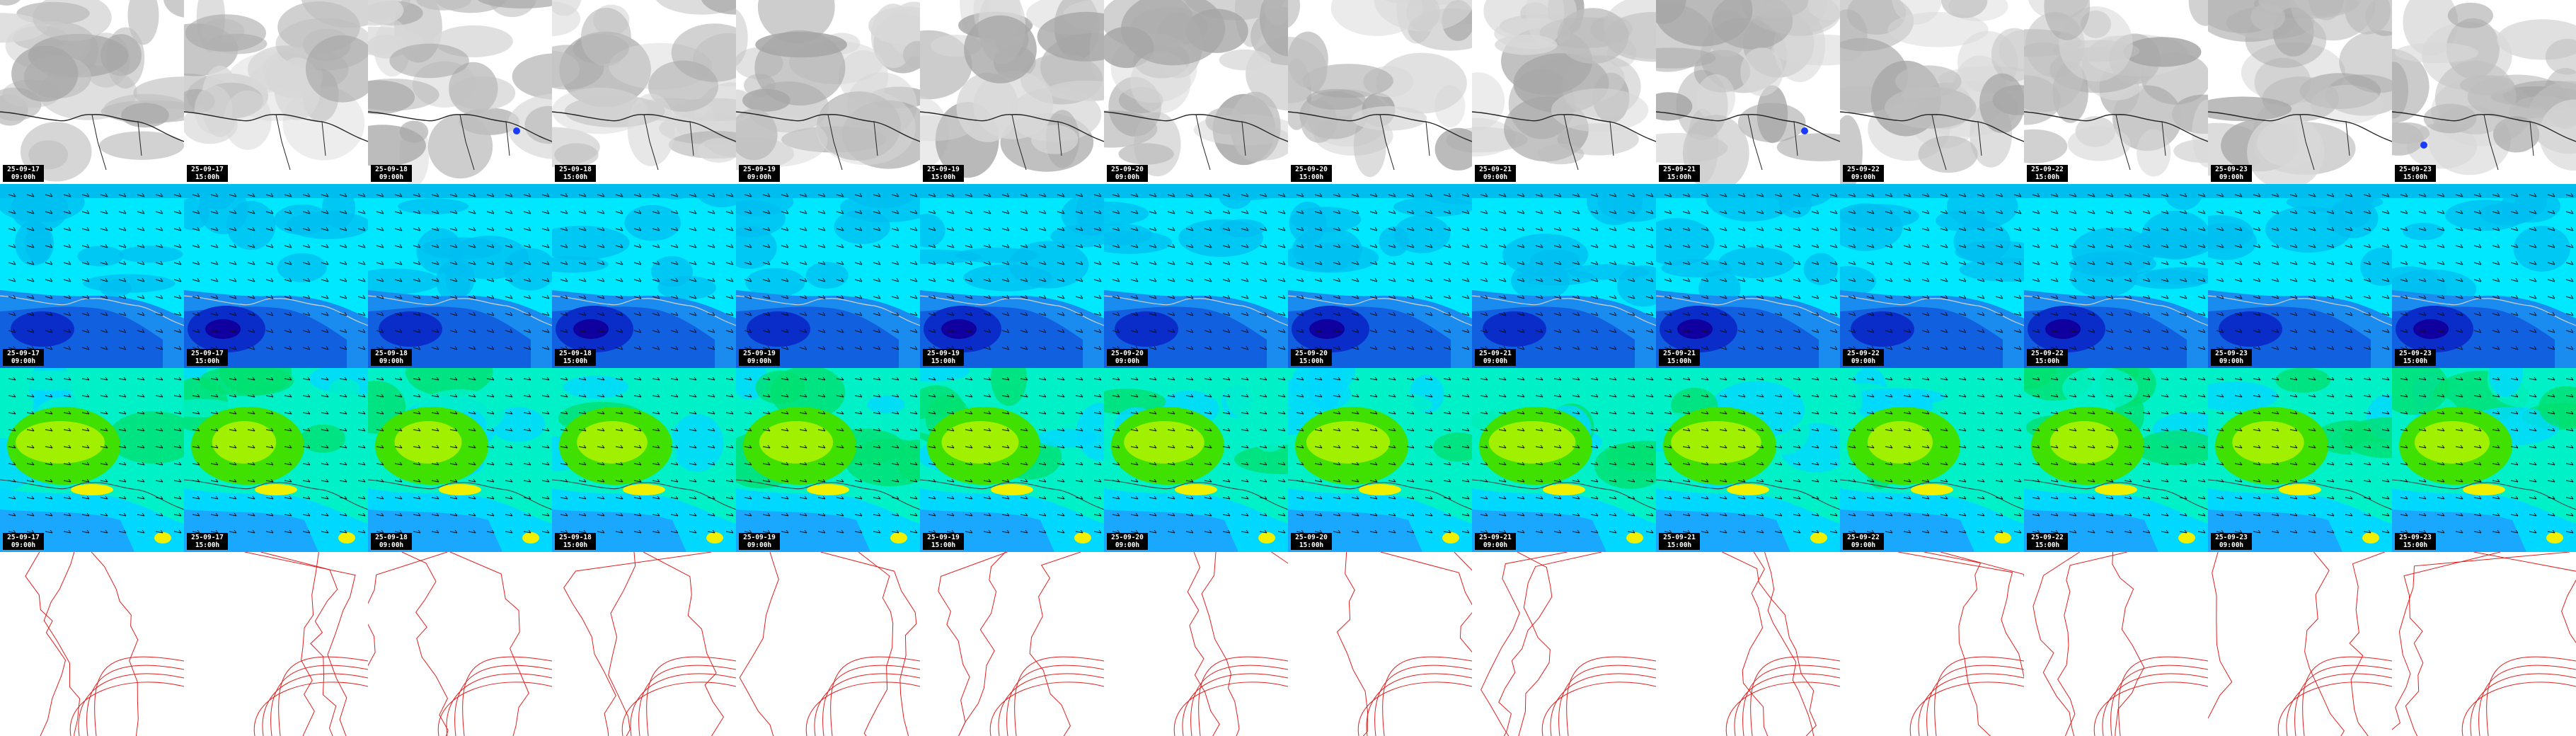 The width and height of the screenshot is (2576, 736). I want to click on timestamp-date: 25-09-19, so click(760, 354).